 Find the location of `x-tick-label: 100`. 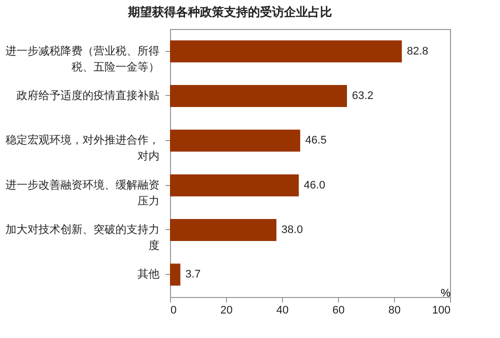

x-tick-label: 100 is located at coordinates (441, 310).